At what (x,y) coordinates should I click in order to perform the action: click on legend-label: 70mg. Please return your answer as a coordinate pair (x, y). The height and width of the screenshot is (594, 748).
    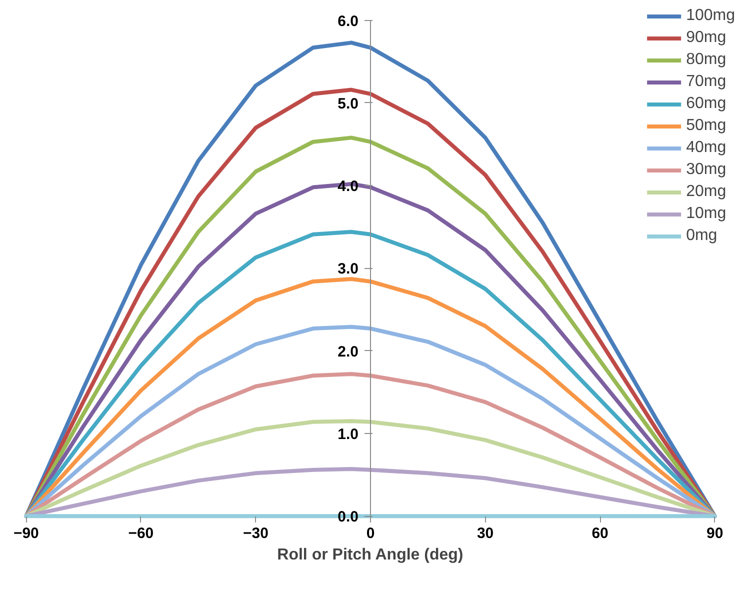
    Looking at the image, I should click on (706, 82).